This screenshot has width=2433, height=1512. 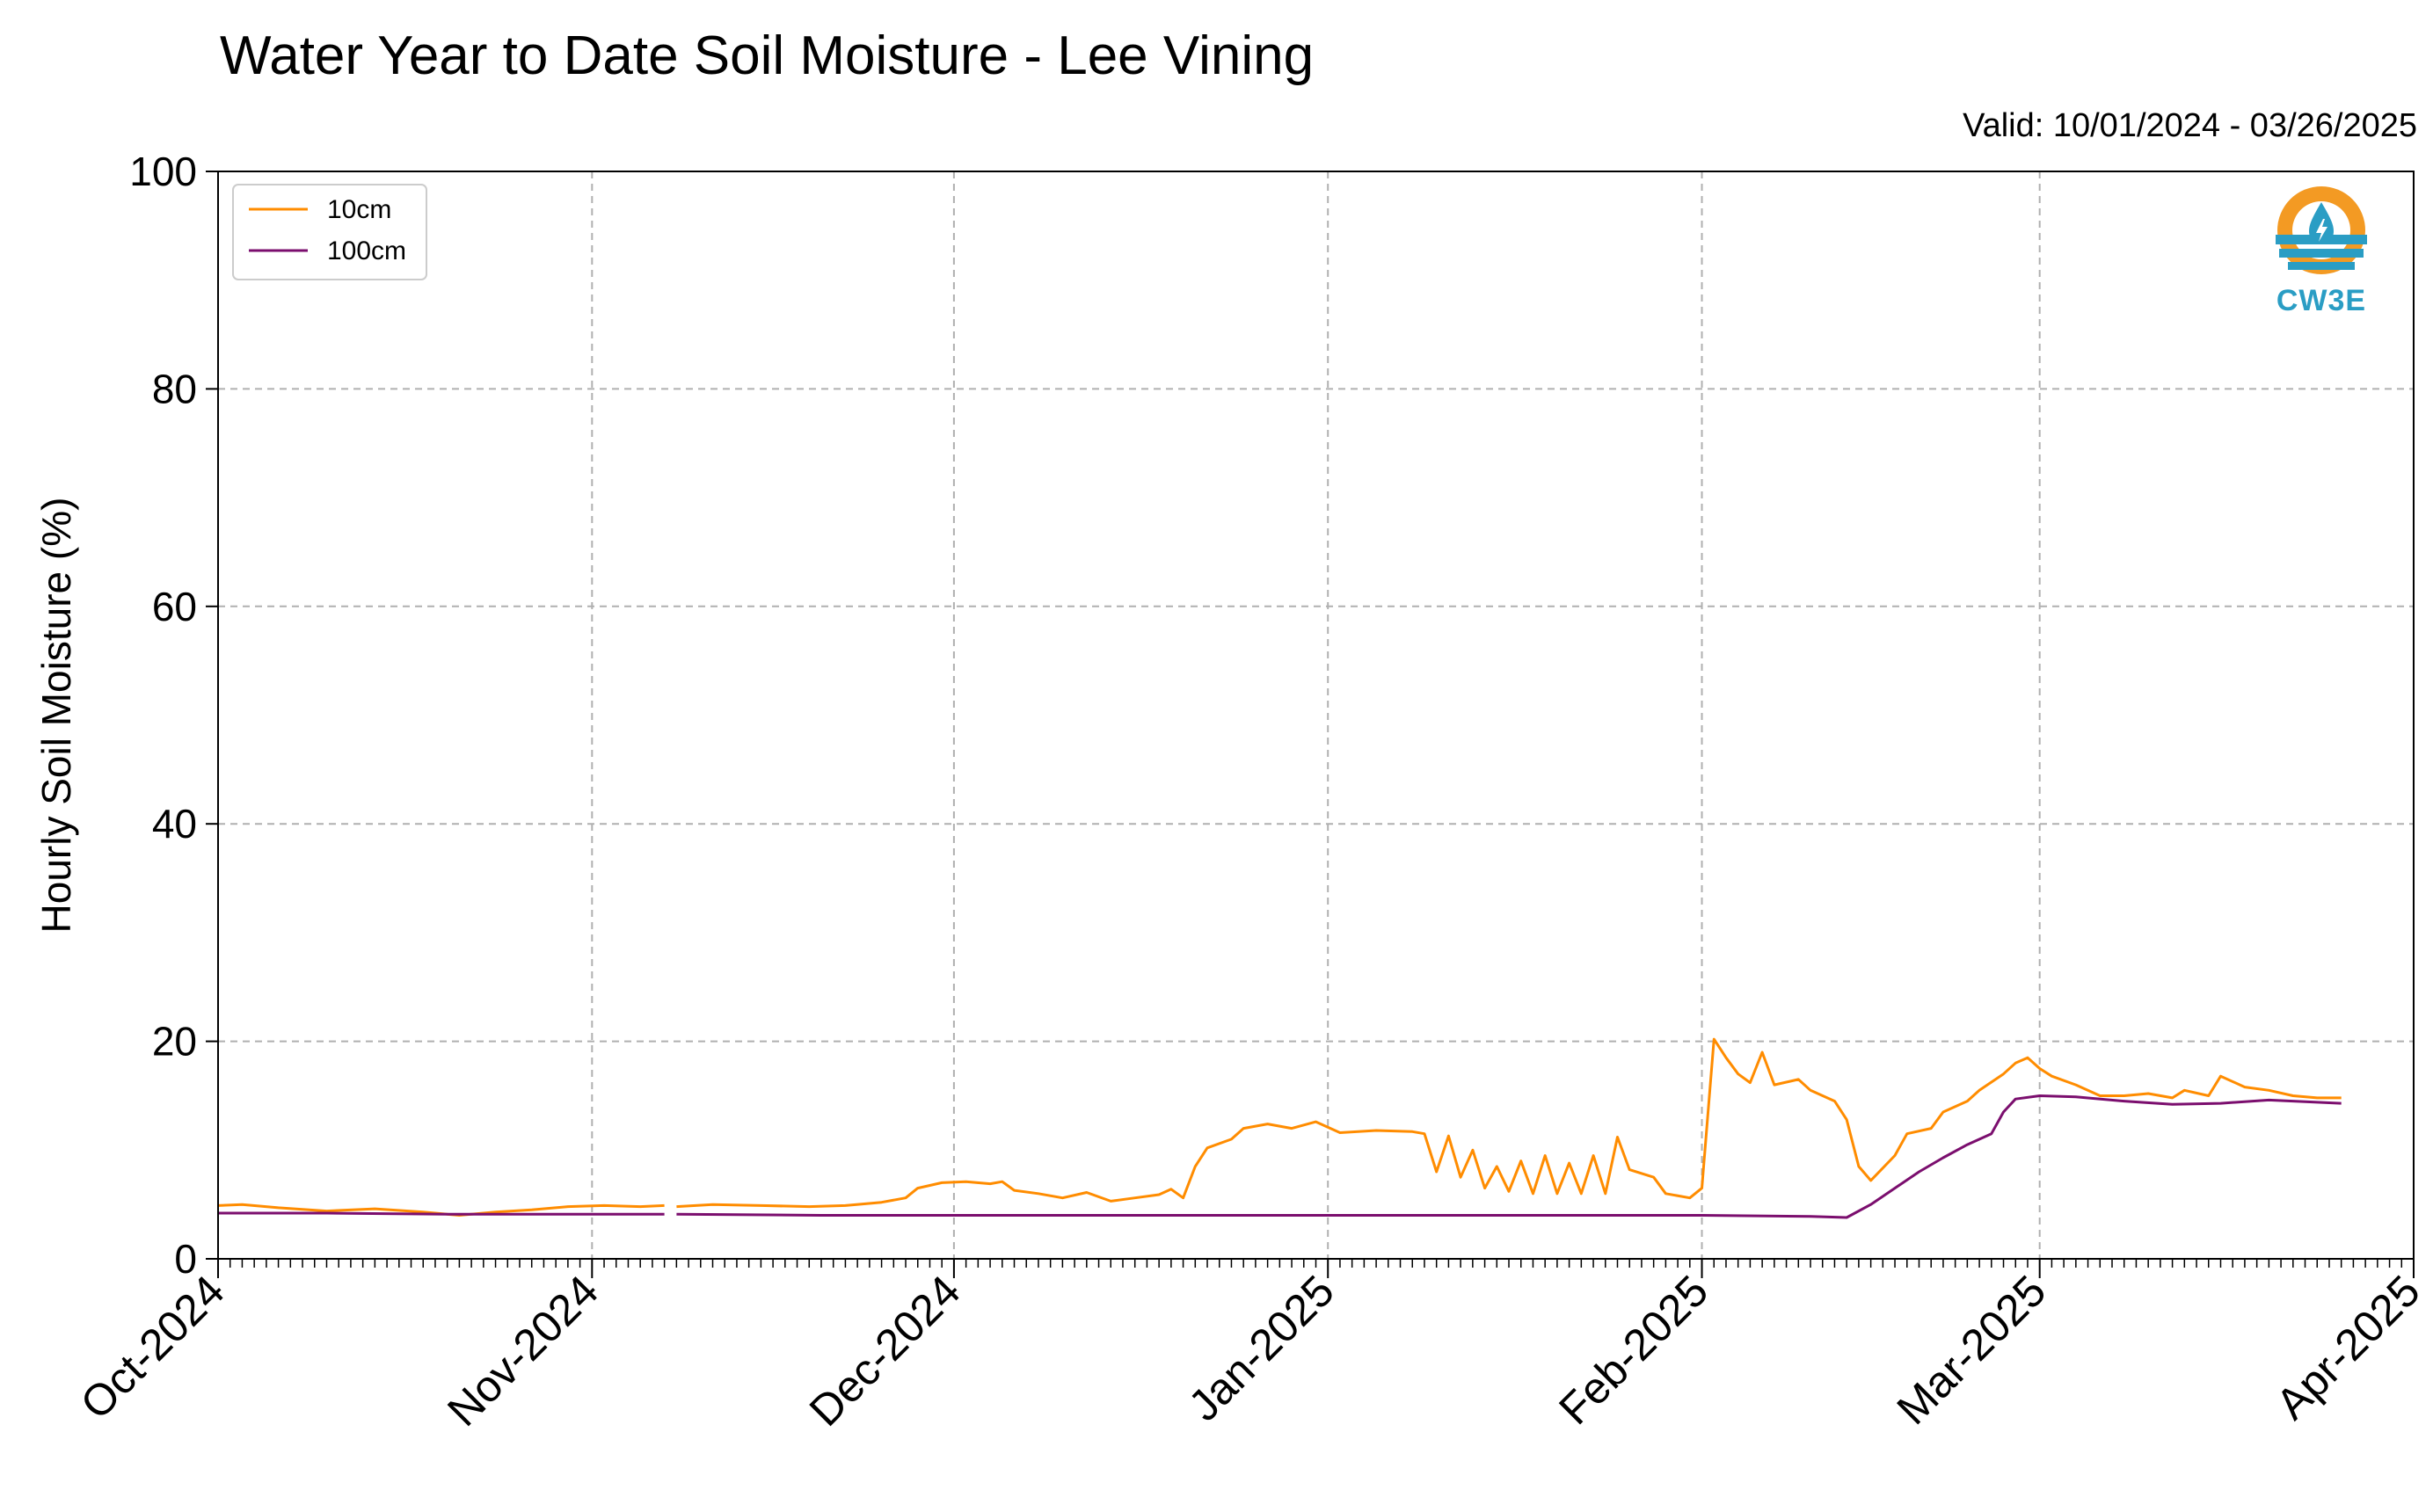 I want to click on y-tick-label: 20, so click(x=174, y=1042).